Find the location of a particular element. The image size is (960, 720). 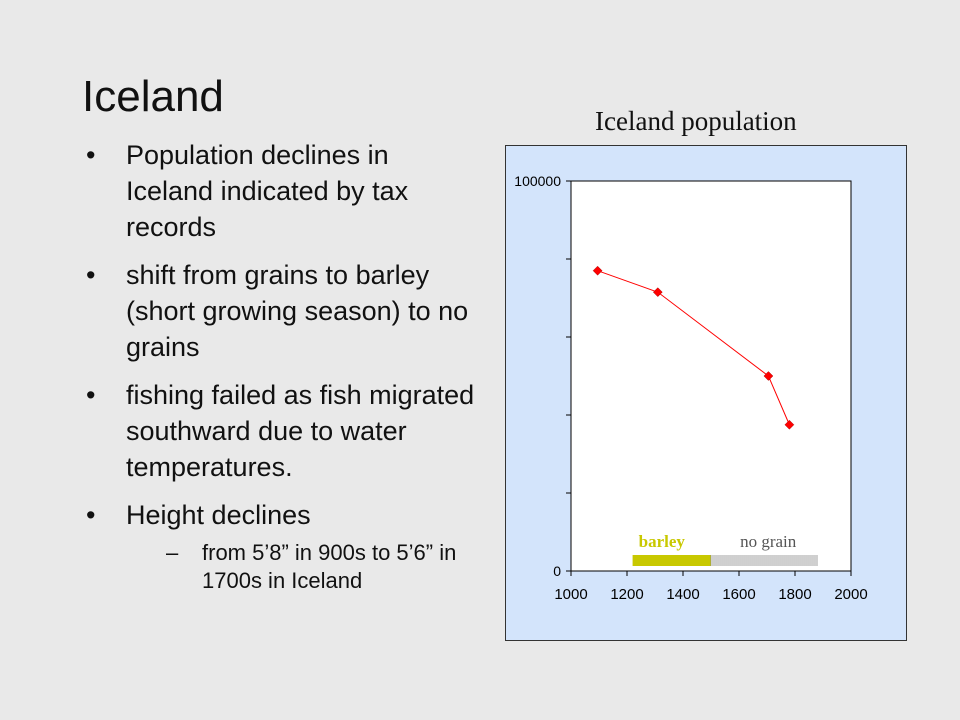

series-line is located at coordinates (693, 347).